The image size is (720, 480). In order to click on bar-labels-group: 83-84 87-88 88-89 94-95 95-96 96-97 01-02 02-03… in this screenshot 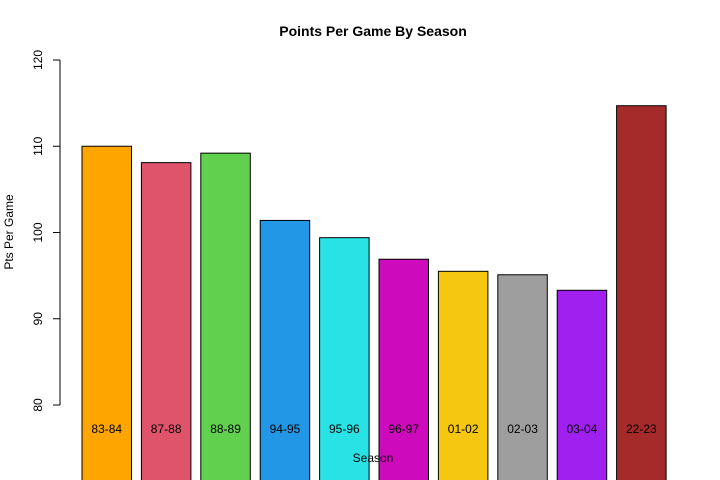, I will do `click(374, 429)`.